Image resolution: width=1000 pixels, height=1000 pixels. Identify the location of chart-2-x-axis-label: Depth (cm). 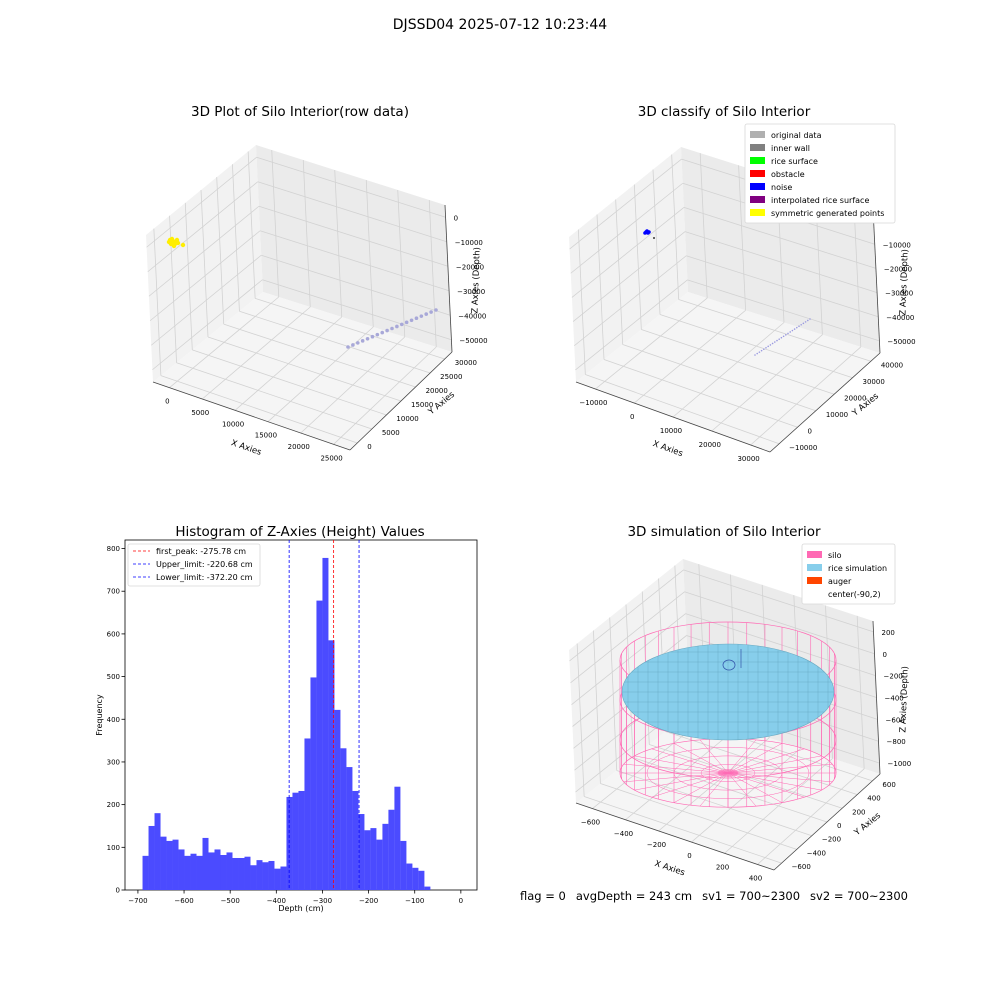
(300, 908).